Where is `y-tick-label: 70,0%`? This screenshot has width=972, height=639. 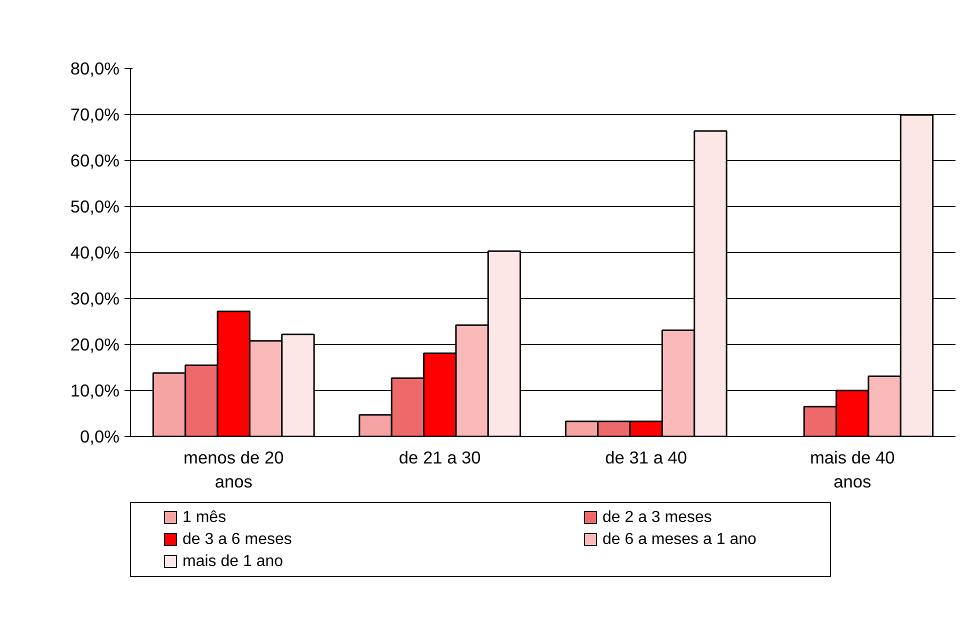 y-tick-label: 70,0% is located at coordinates (95, 114).